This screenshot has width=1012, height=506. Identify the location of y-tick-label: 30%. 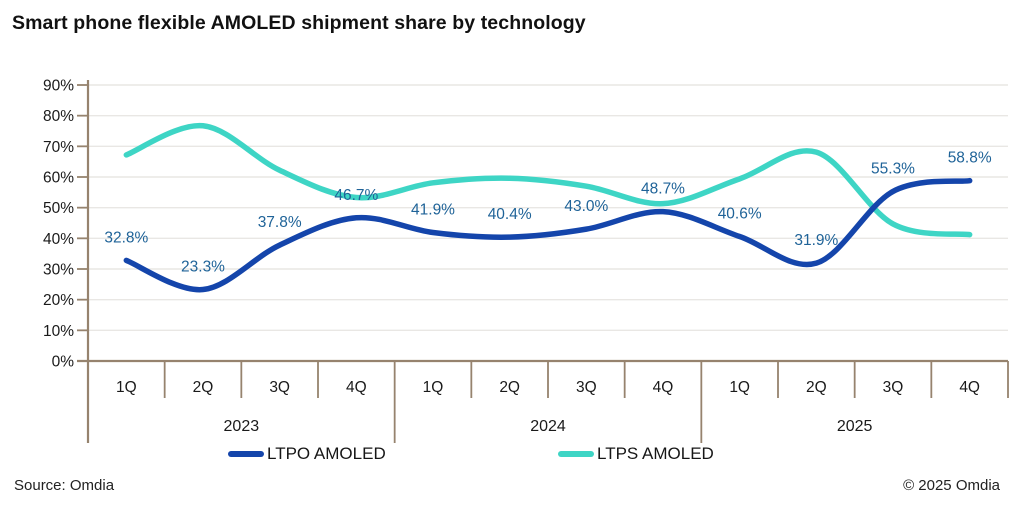
(58, 270).